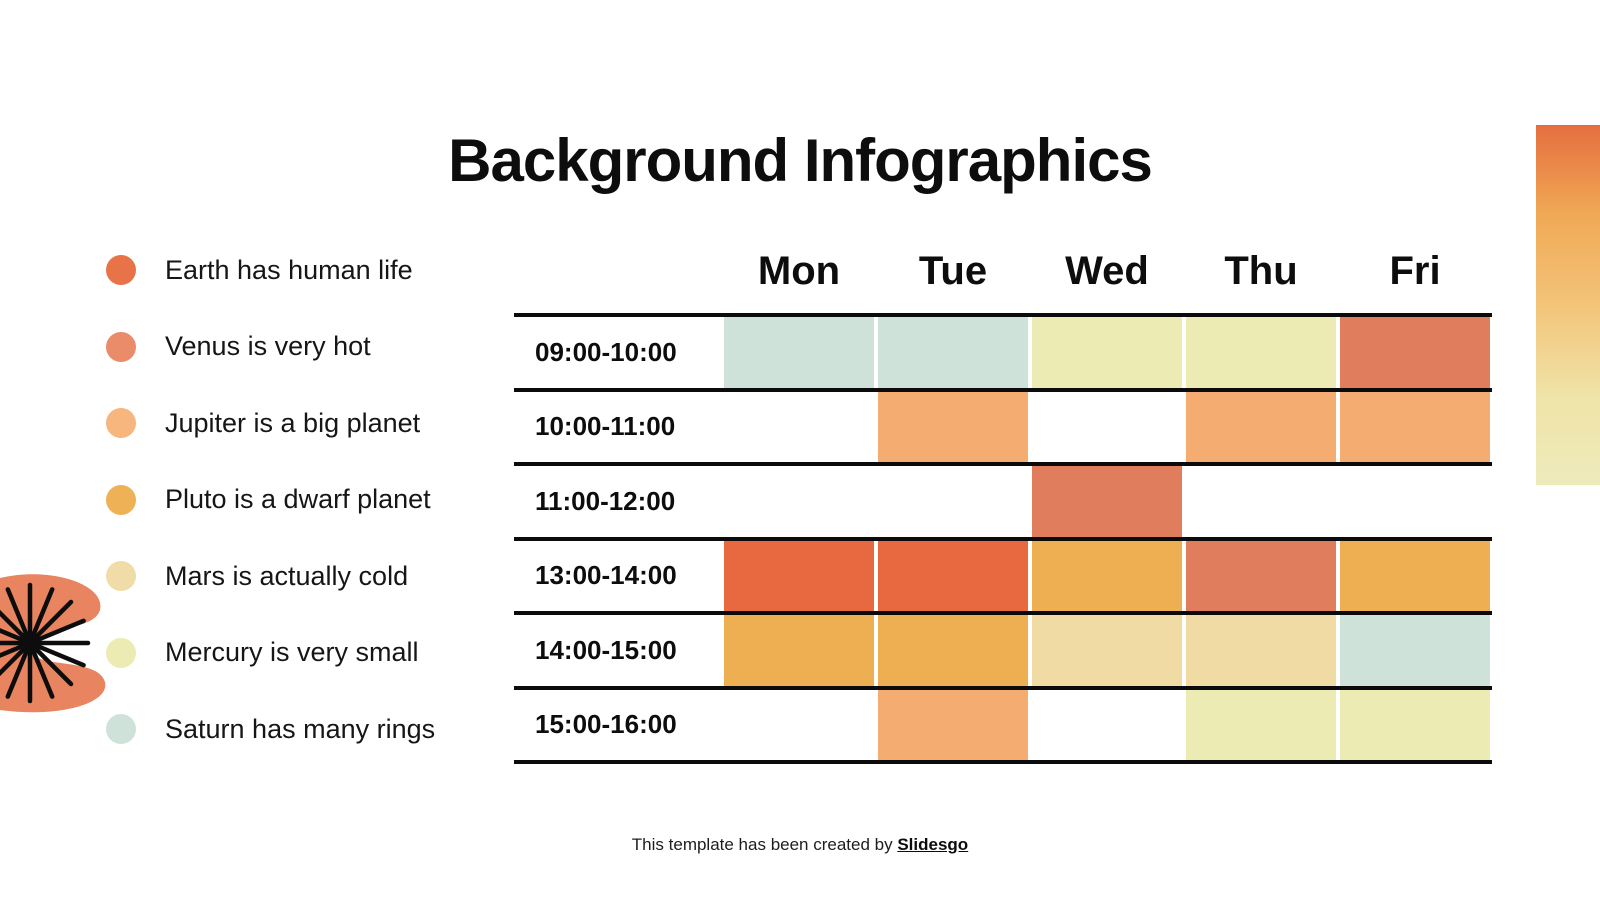  I want to click on slidesgo-link: Slidesgo, so click(933, 844).